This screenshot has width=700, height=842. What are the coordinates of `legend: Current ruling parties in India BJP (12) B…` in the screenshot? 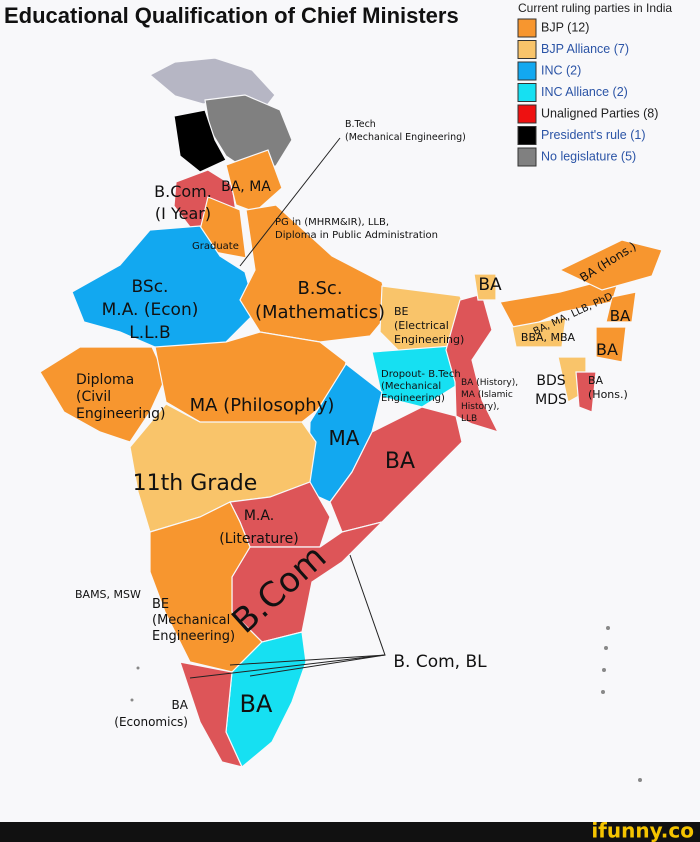 It's located at (594, 84).